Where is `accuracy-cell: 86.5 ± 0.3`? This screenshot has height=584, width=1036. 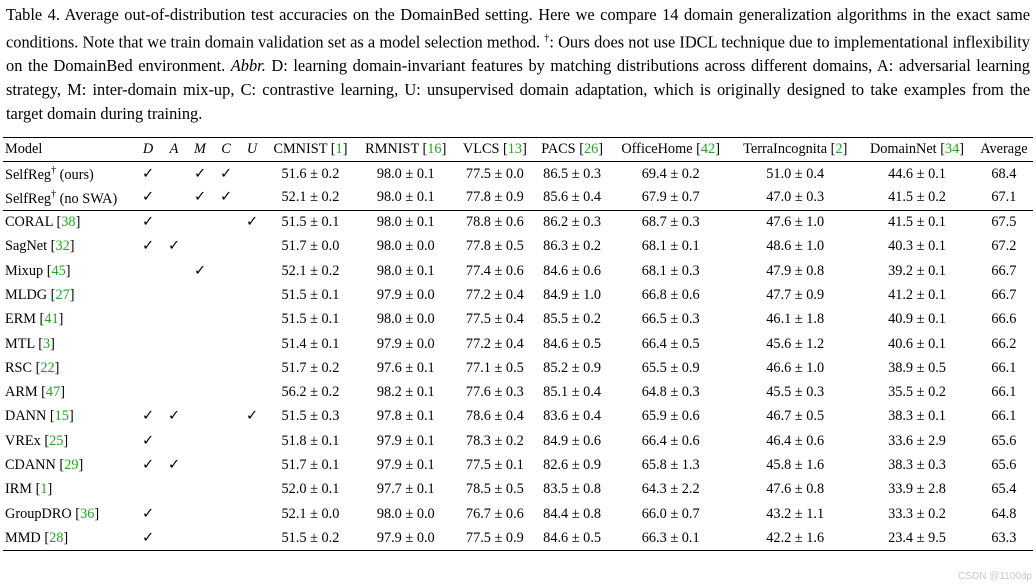 accuracy-cell: 86.5 ± 0.3 is located at coordinates (572, 174).